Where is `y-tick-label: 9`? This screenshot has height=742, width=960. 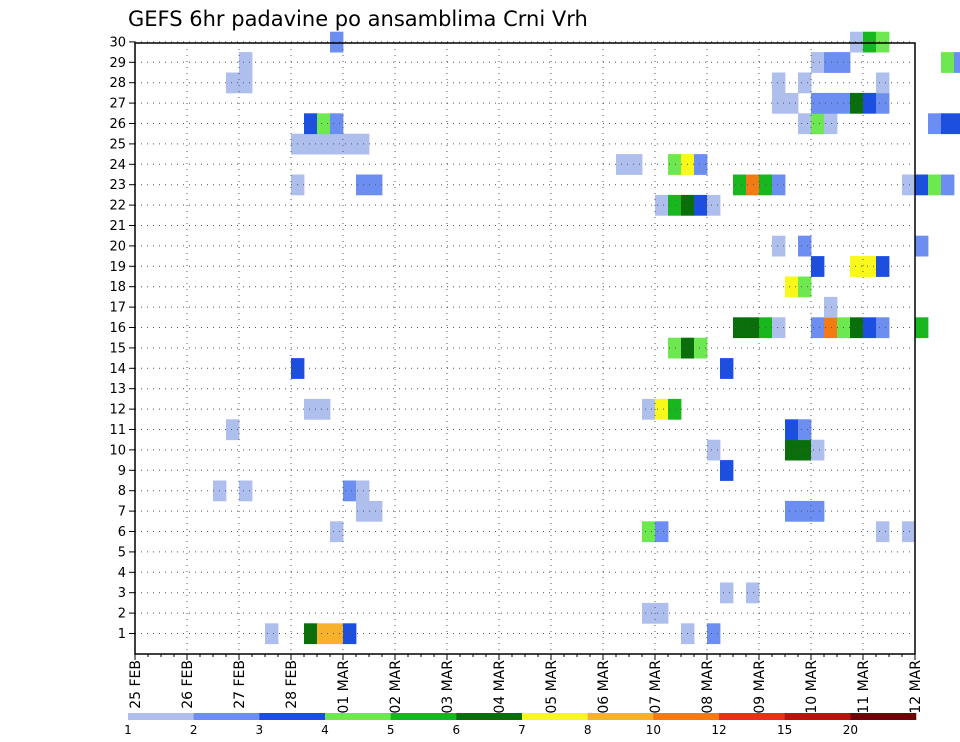 y-tick-label: 9 is located at coordinates (122, 471).